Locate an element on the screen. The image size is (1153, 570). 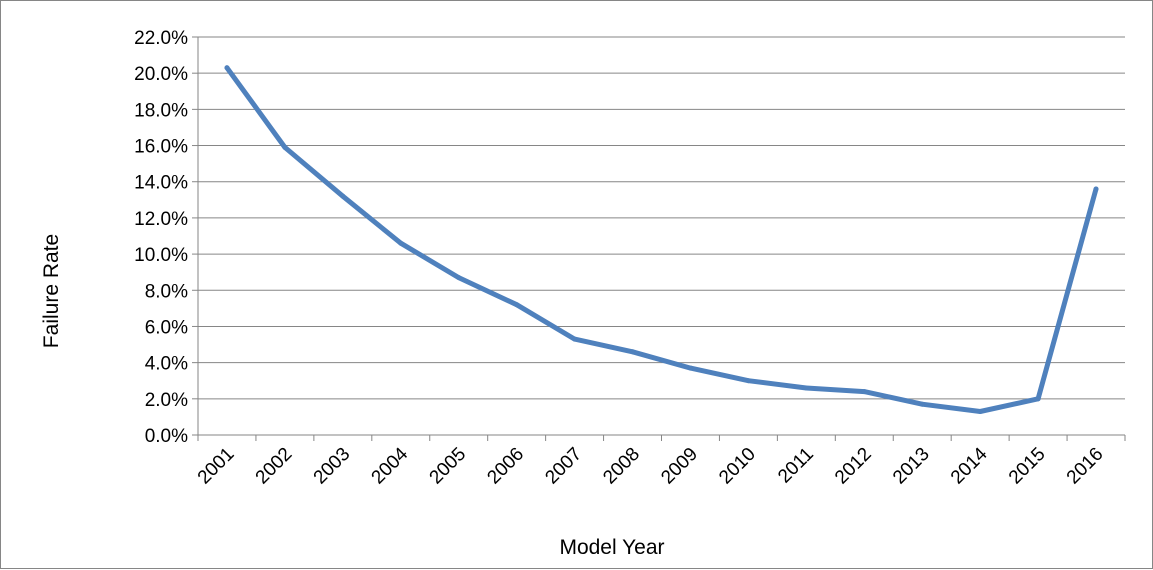
x-tick-label: 2013 is located at coordinates (911, 466).